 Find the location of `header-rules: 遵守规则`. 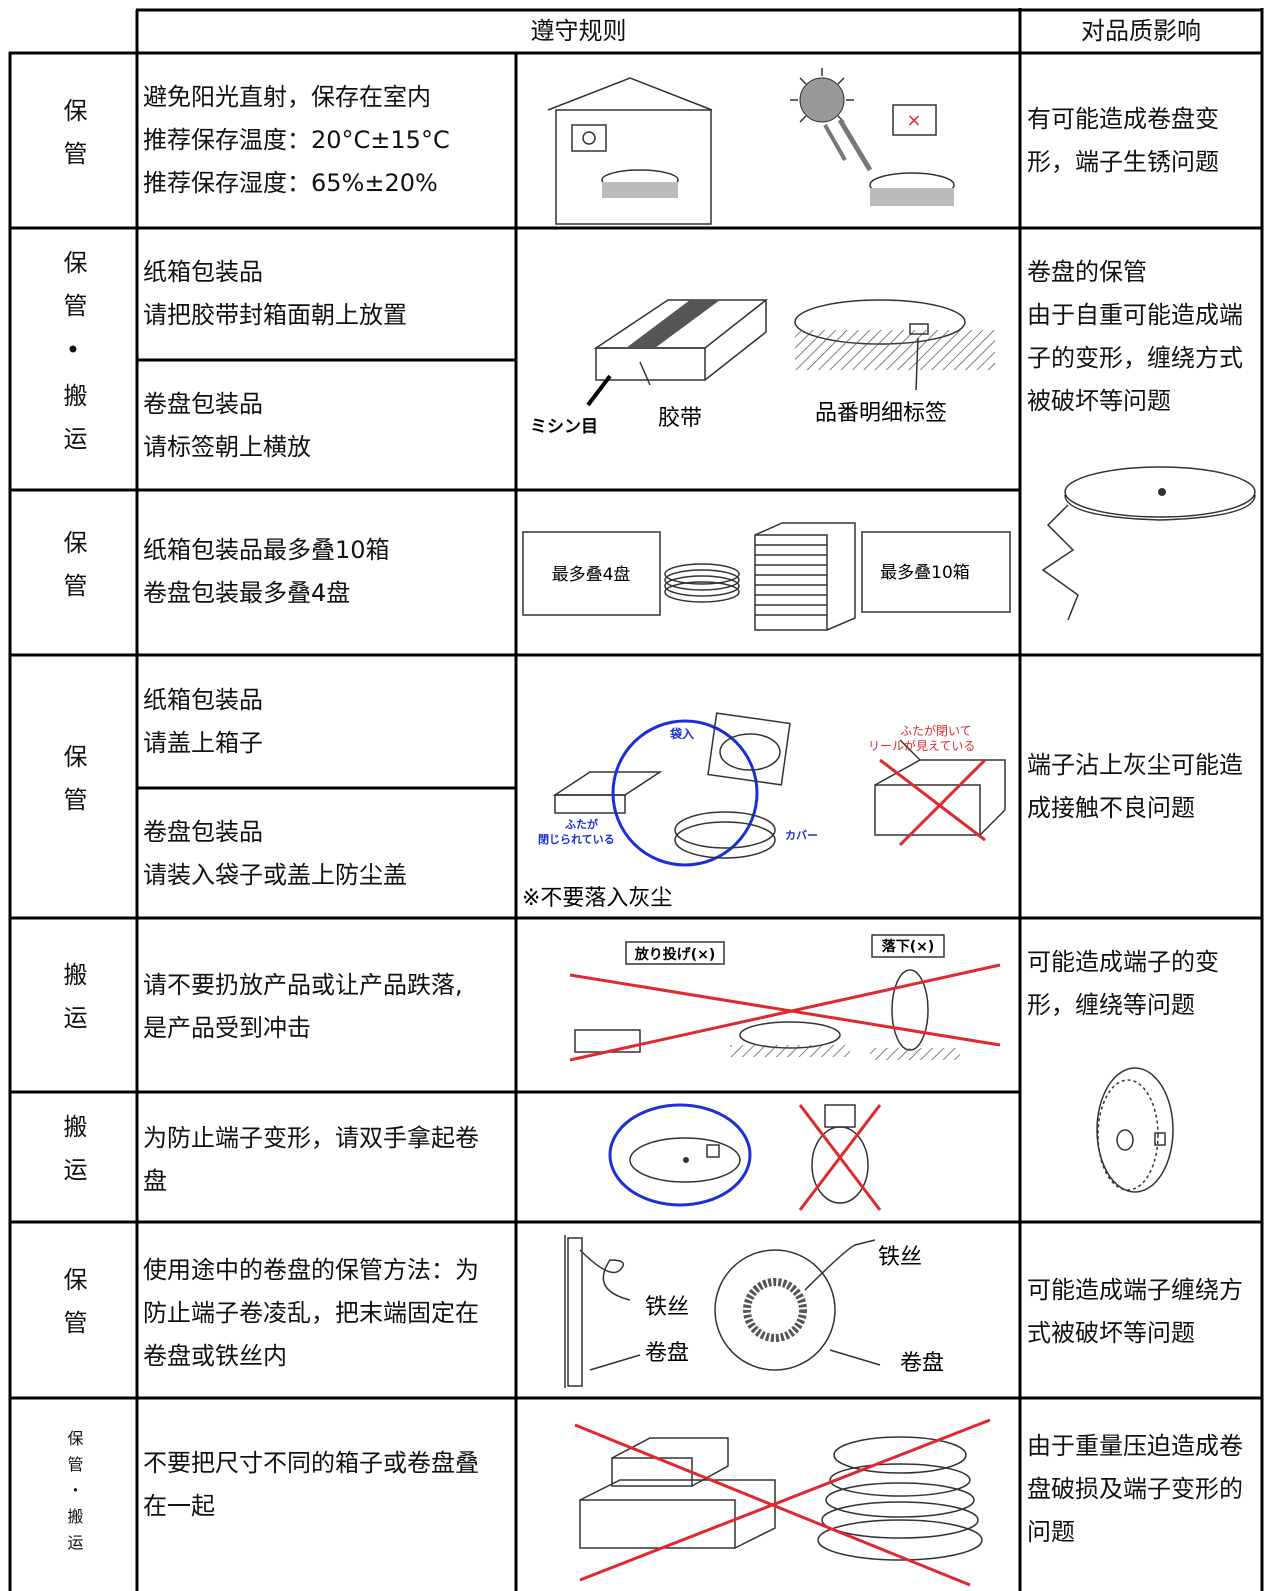

header-rules: 遵守规则 is located at coordinates (578, 31).